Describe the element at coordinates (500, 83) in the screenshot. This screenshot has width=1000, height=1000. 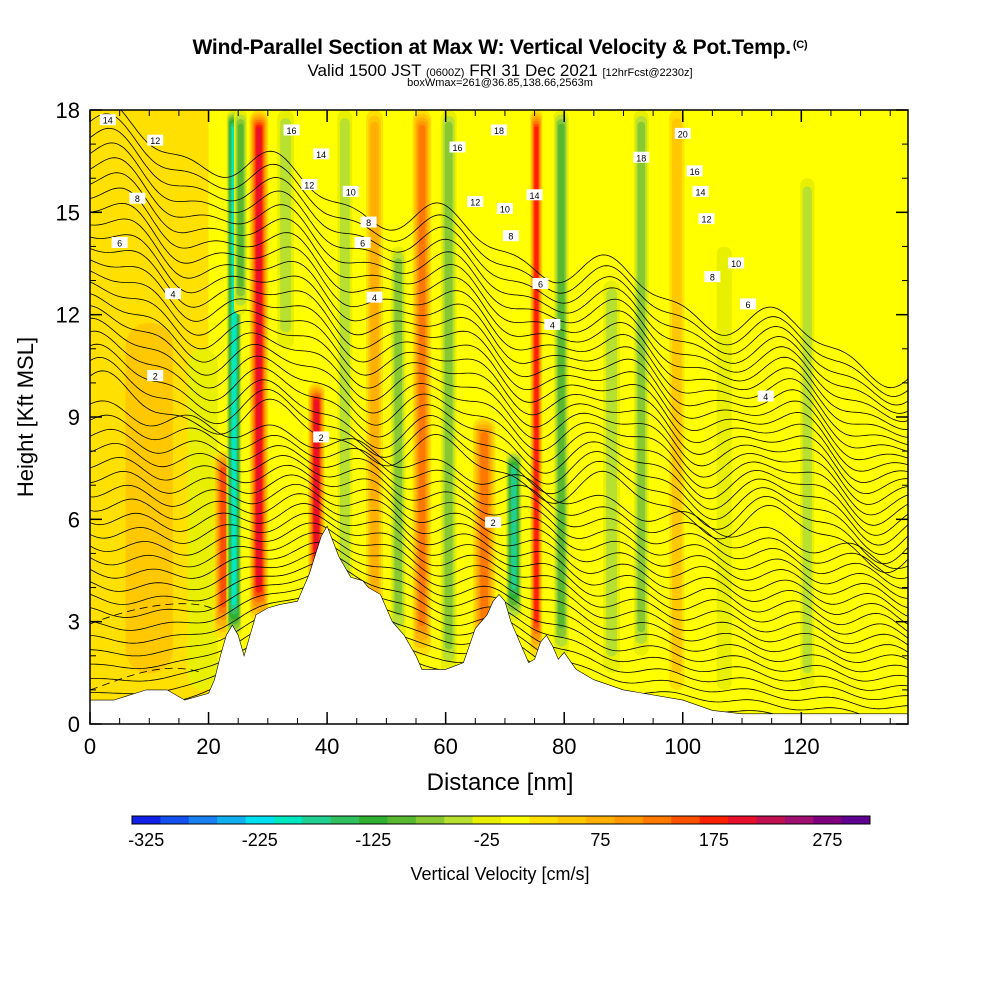
I see `box-info: boxWmax=261@36.85,138.66,2563m` at that location.